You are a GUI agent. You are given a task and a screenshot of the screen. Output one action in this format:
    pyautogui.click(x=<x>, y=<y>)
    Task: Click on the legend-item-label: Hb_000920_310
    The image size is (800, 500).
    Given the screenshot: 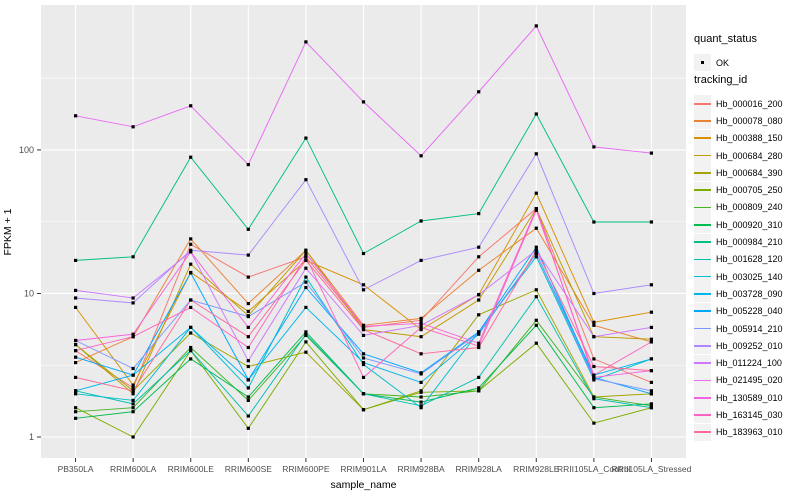 What is the action you would take?
    pyautogui.click(x=749, y=224)
    